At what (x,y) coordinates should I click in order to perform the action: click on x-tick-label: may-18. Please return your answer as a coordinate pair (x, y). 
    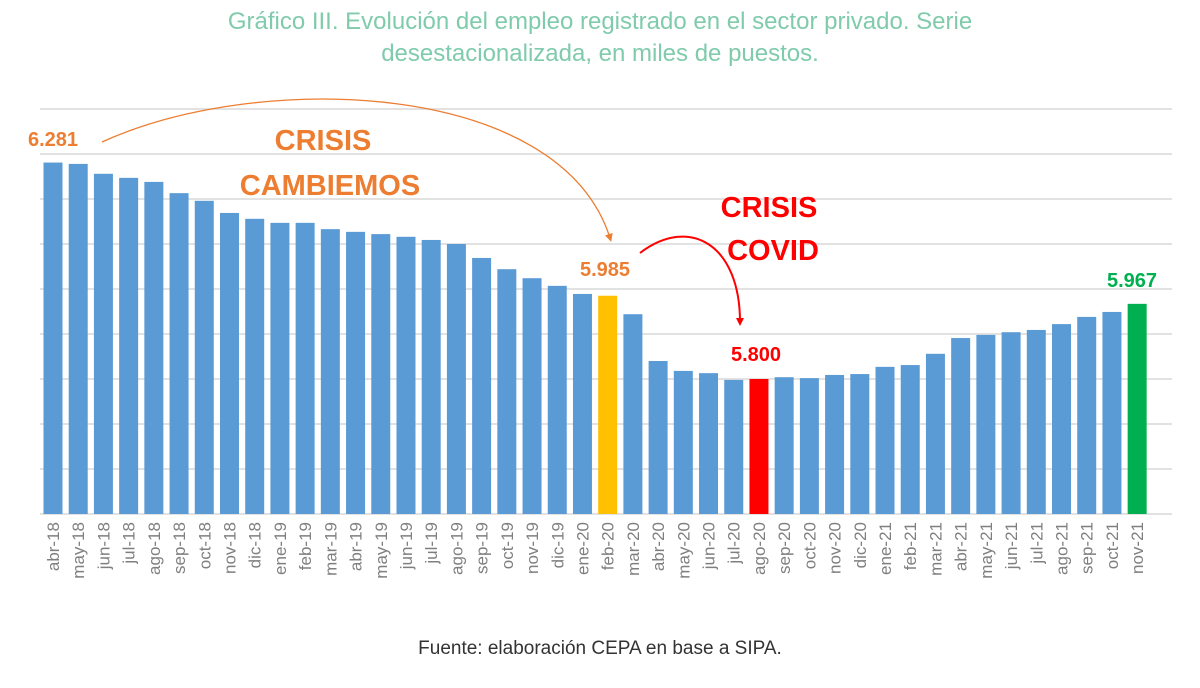
    Looking at the image, I should click on (78, 550).